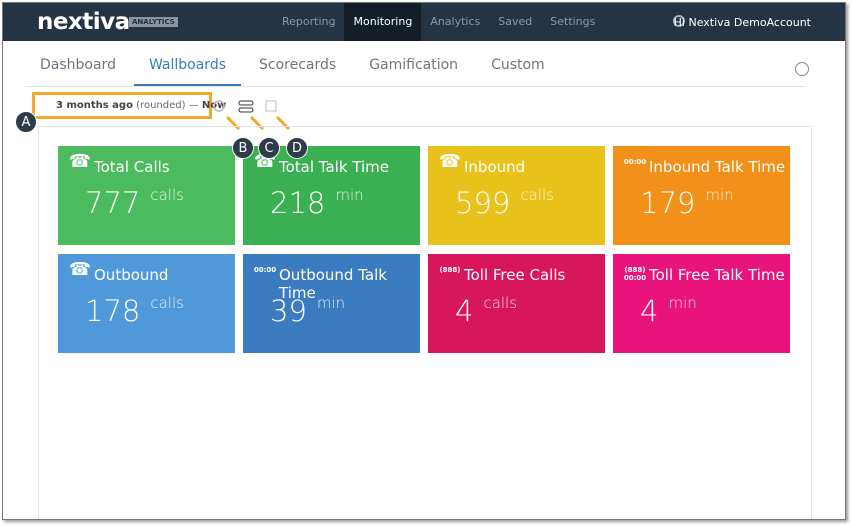 Image resolution: width=852 pixels, height=526 pixels. What do you see at coordinates (679, 21) in the screenshot?
I see `gear-icon` at bounding box center [679, 21].